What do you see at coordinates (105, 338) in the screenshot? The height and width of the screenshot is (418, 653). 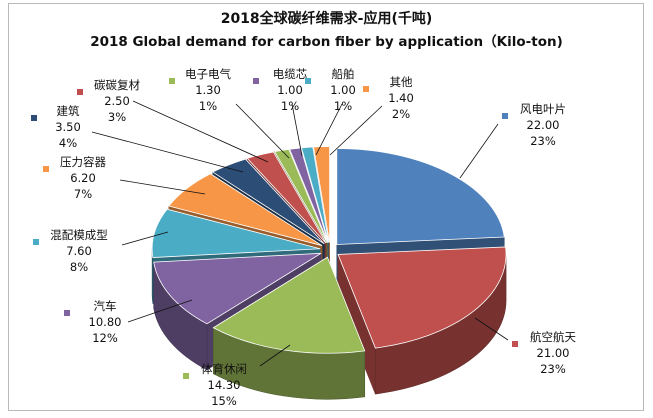 I see `slice-percent: 12%` at bounding box center [105, 338].